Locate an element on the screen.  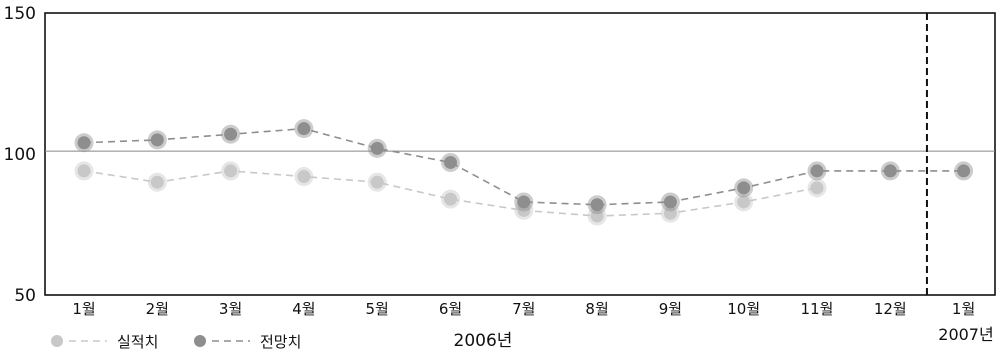
x-tick-label: 7월 is located at coordinates (523, 309).